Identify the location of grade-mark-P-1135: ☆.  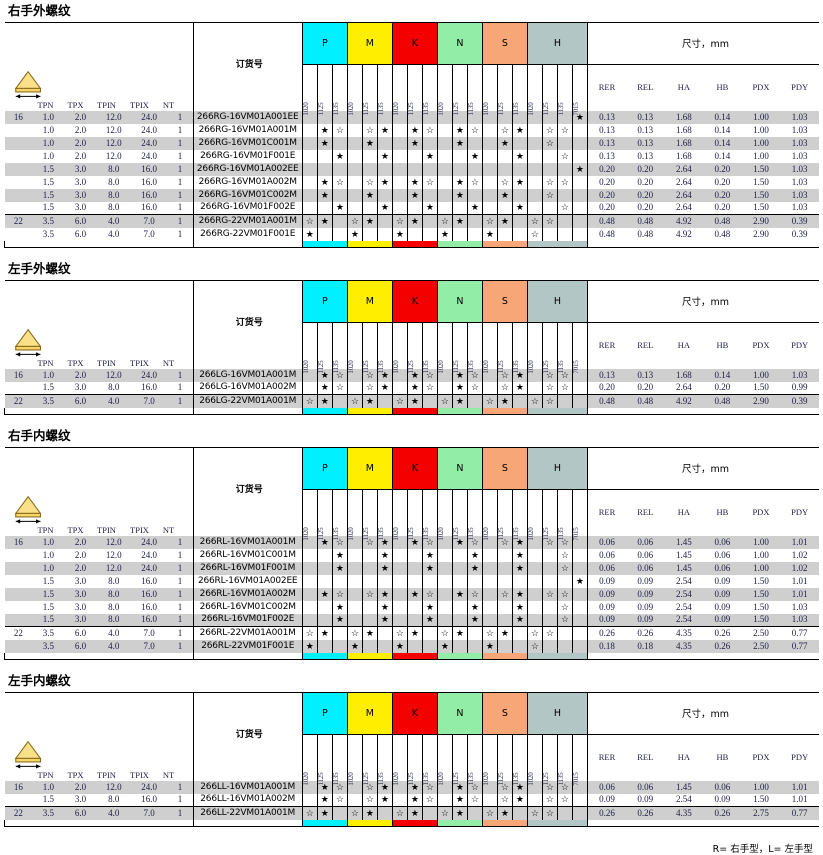
(339, 594).